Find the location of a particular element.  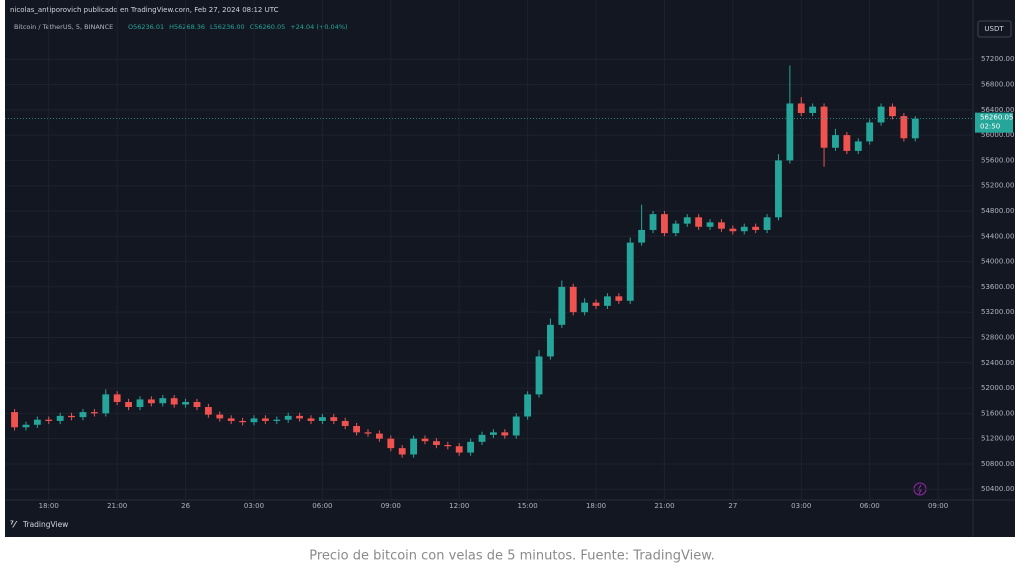

y-tick-label: 54400.00 is located at coordinates (997, 236).